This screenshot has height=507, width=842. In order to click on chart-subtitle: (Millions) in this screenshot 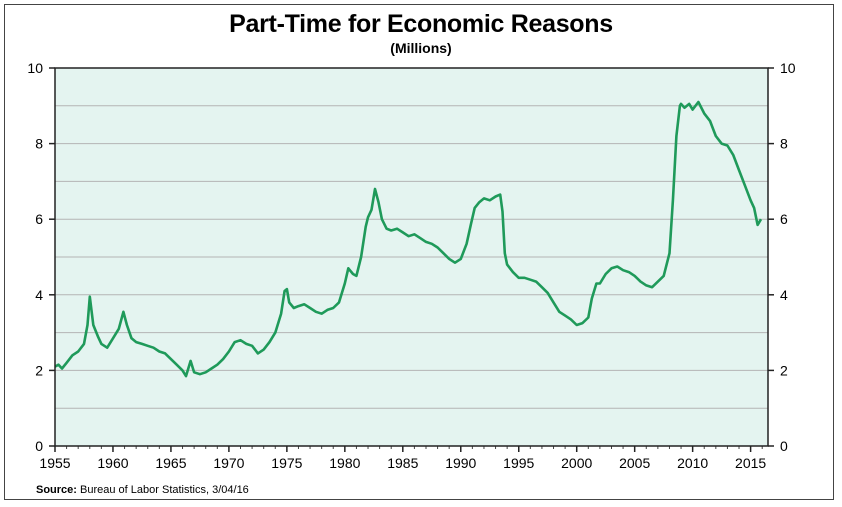, I will do `click(421, 48)`.